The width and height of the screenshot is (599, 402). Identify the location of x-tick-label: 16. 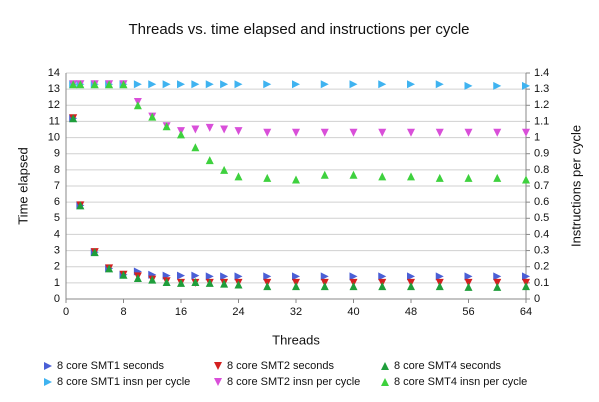
(181, 312).